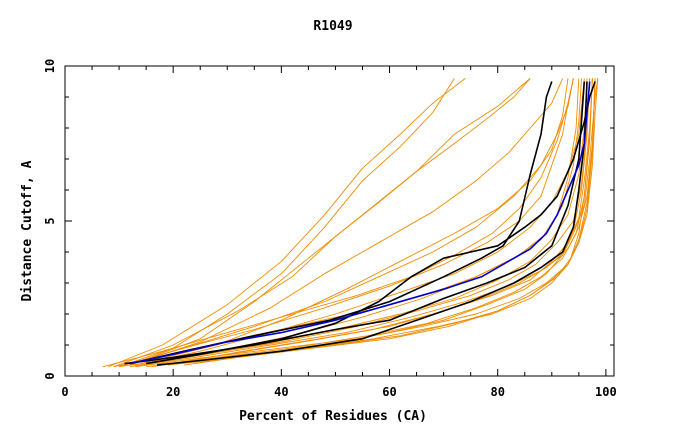 The image size is (680, 440). I want to click on x-axis-label: Percent of Residues (CA), so click(333, 416).